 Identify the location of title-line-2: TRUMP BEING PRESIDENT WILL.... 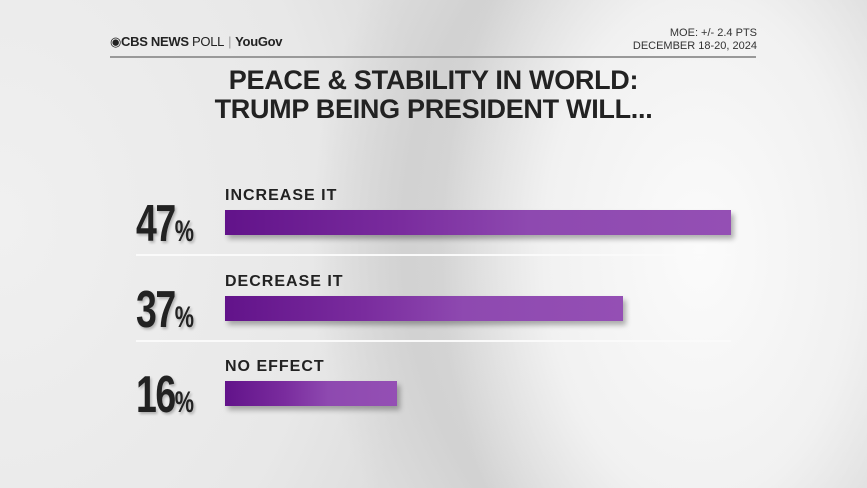
(433, 109).